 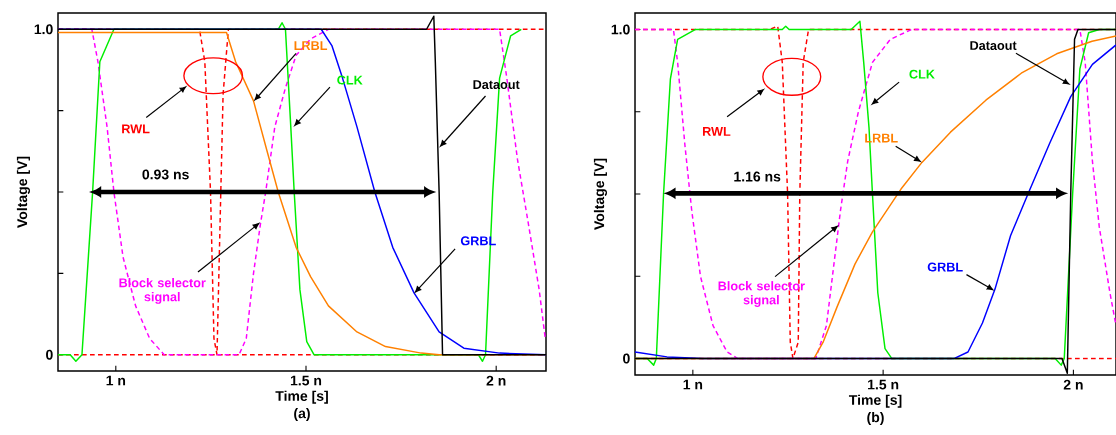 I want to click on series-label: Block selector signal, so click(x=162, y=291).